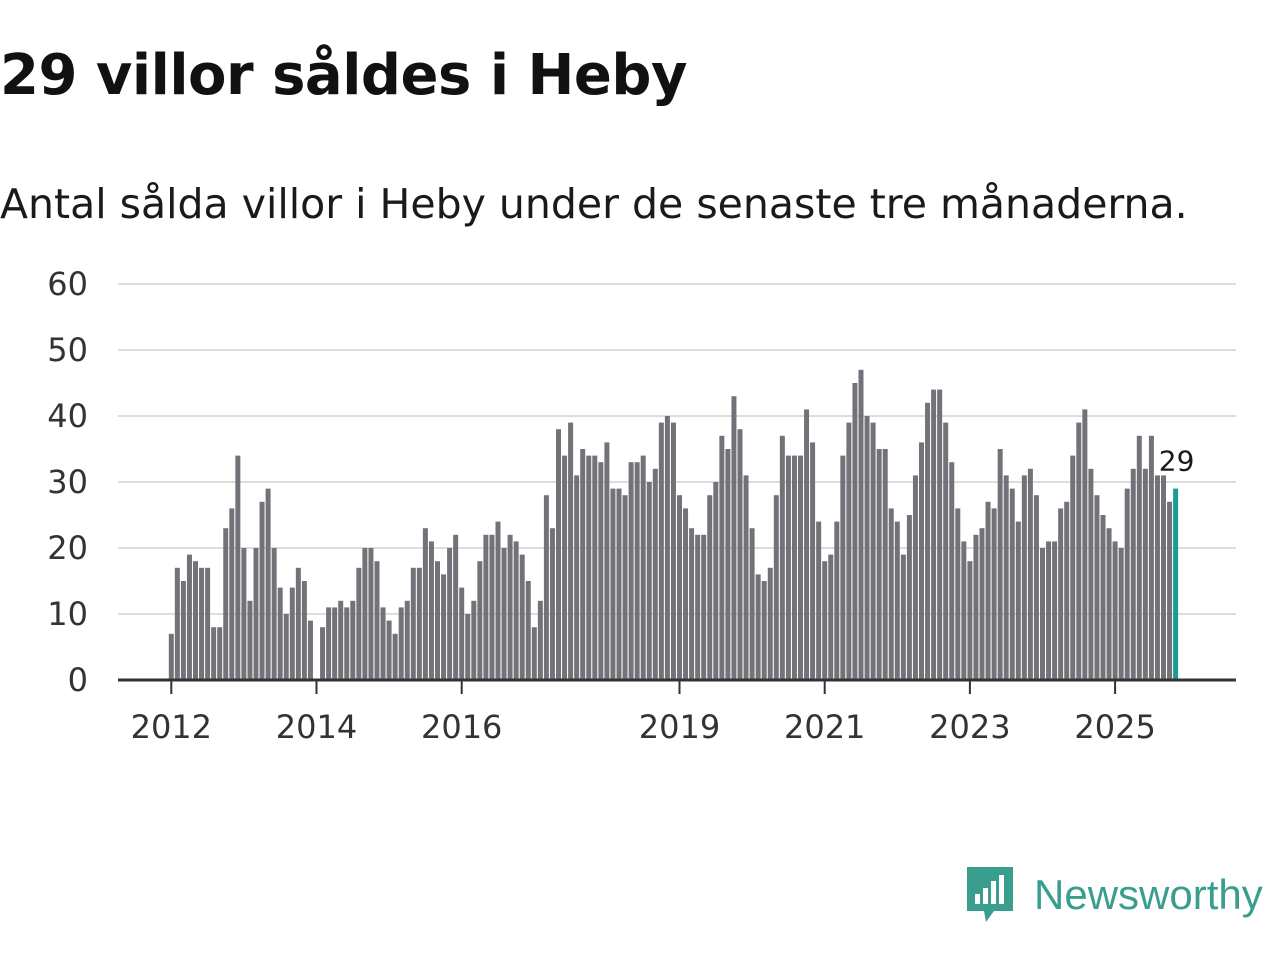 This screenshot has width=1280, height=960. Describe the element at coordinates (78, 680) in the screenshot. I see `y-tick-label: 0` at that location.